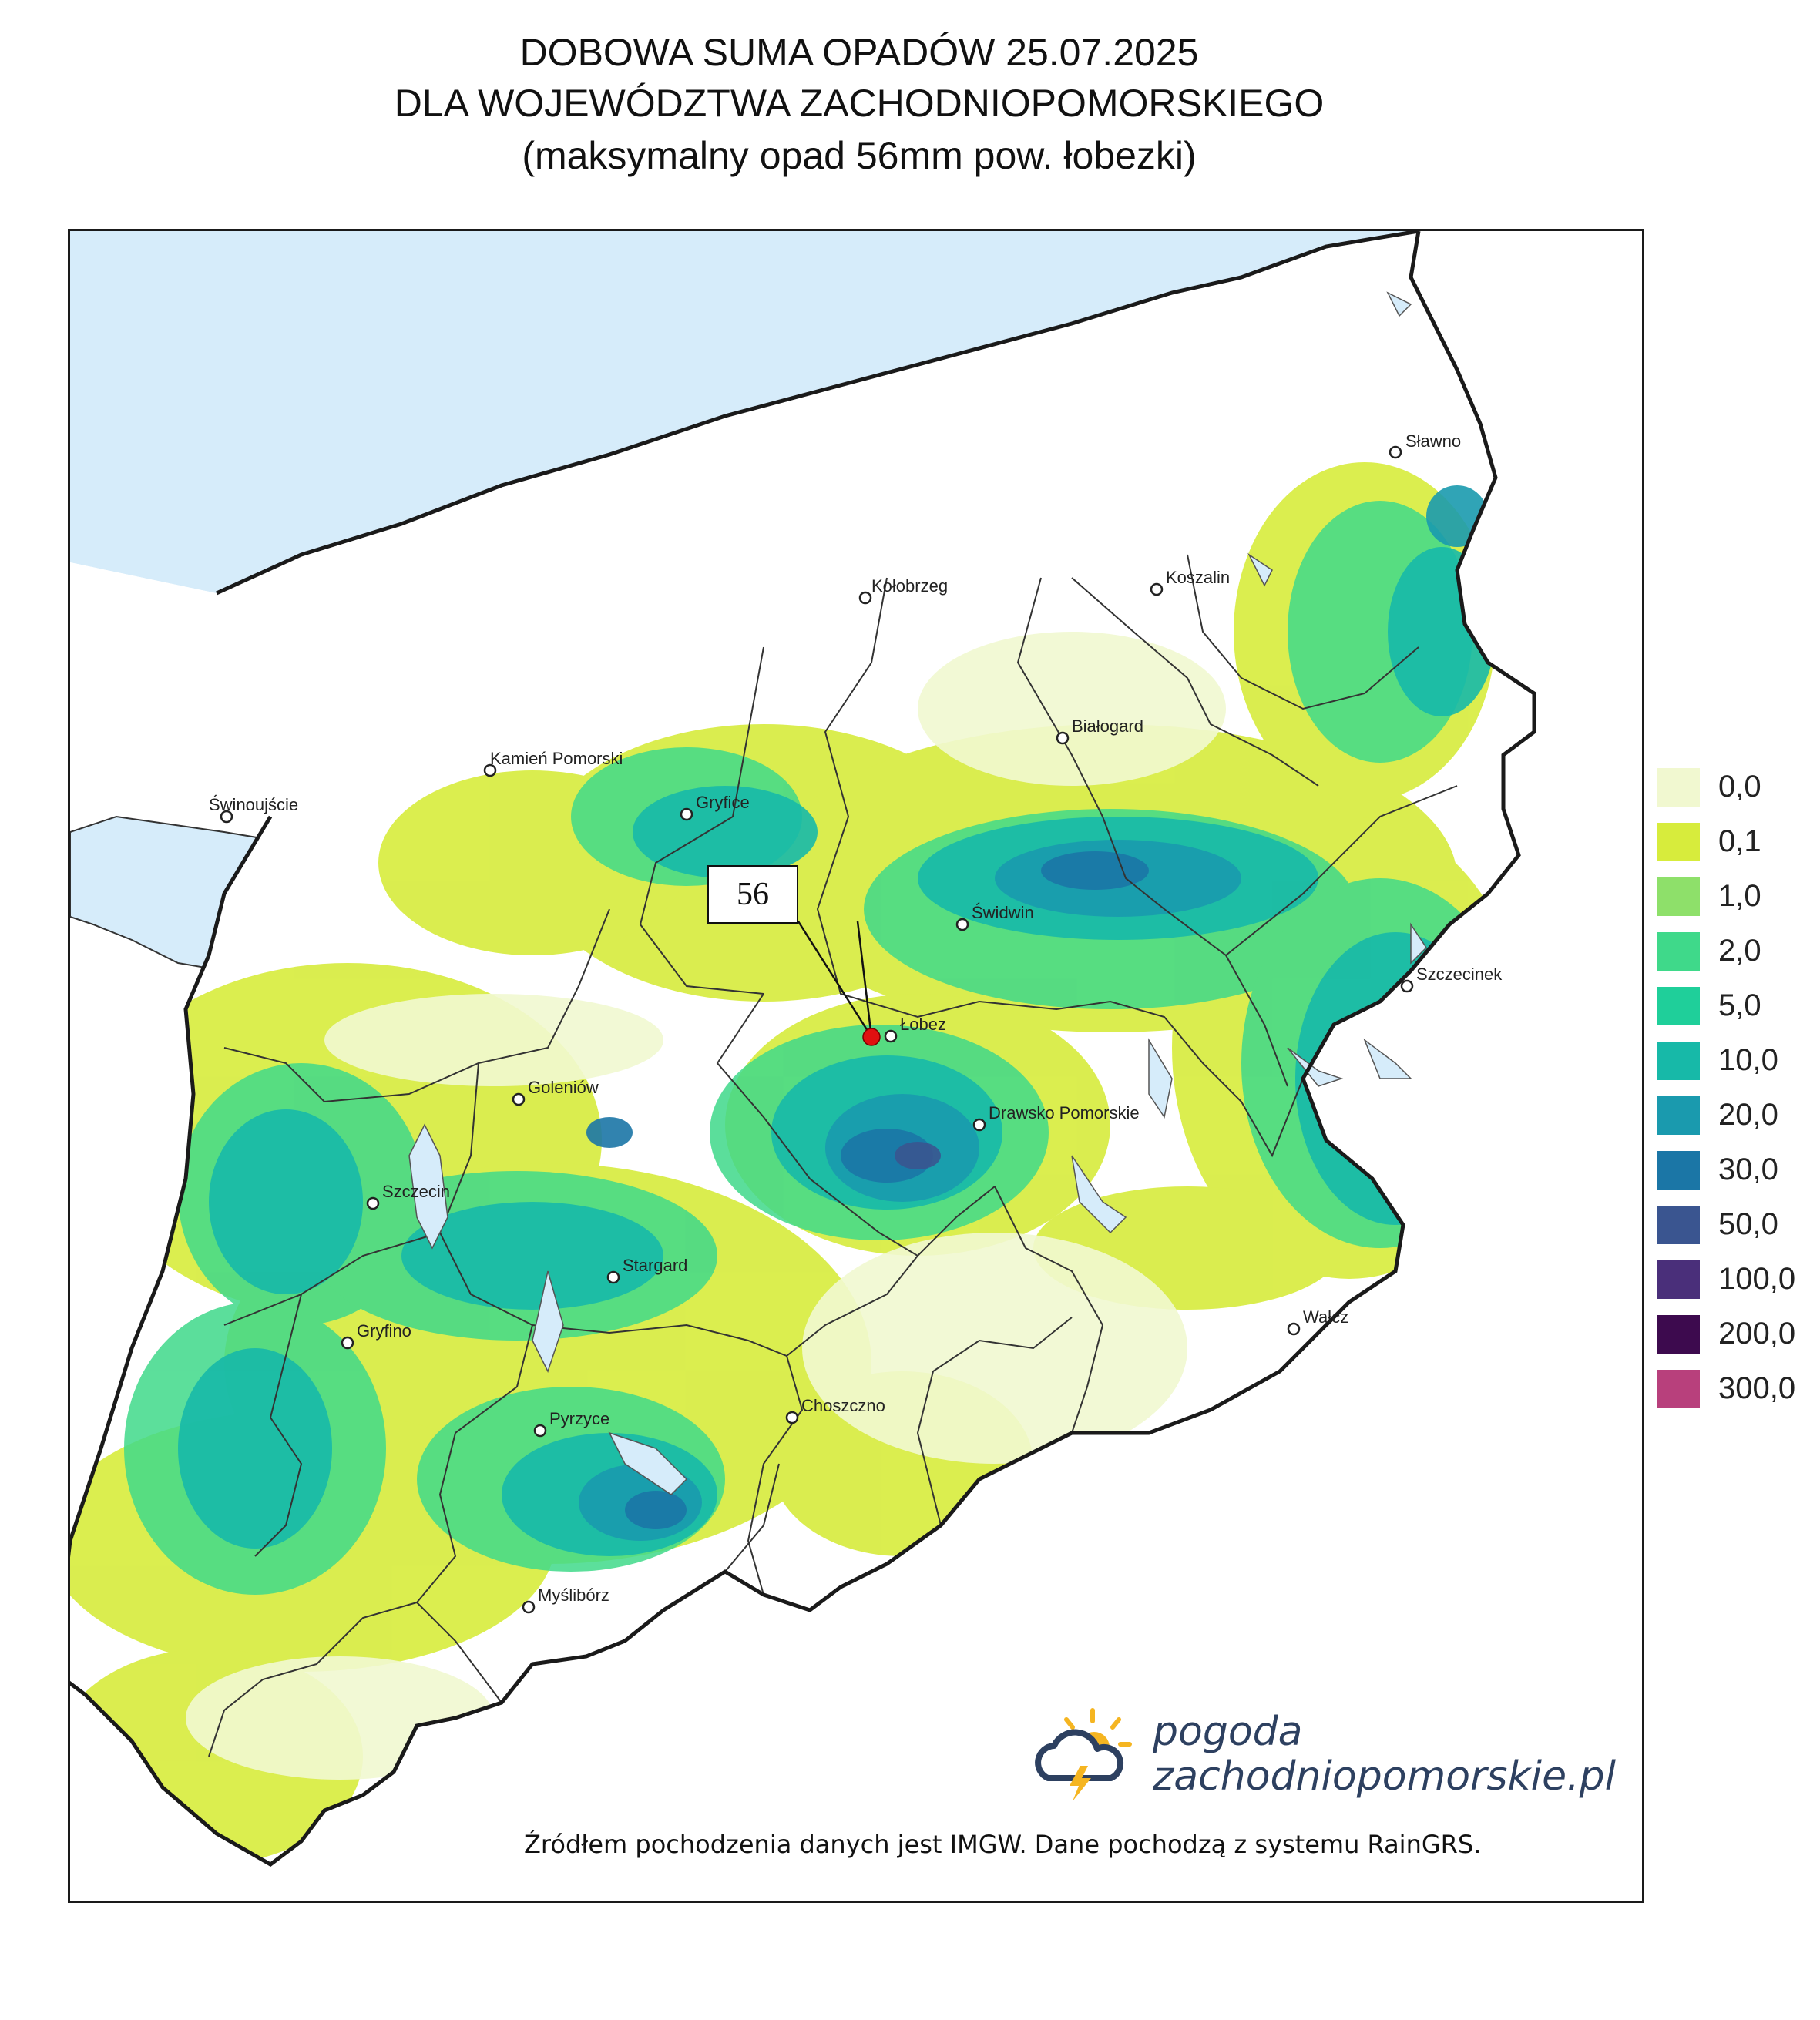 This screenshot has width=1820, height=2020. Describe the element at coordinates (1757, 1388) in the screenshot. I see `legend-label: 300,0` at that location.